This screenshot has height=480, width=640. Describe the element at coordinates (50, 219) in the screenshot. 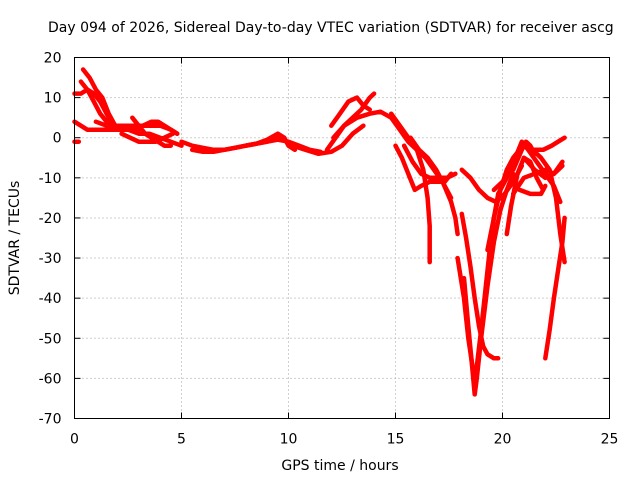

I see `y-tick-label: -20` at that location.